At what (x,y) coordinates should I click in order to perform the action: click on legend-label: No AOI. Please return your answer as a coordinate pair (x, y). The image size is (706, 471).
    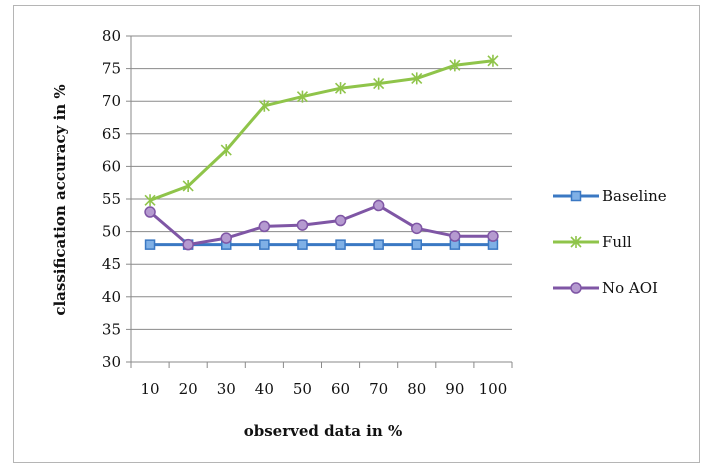
    Looking at the image, I should click on (630, 288).